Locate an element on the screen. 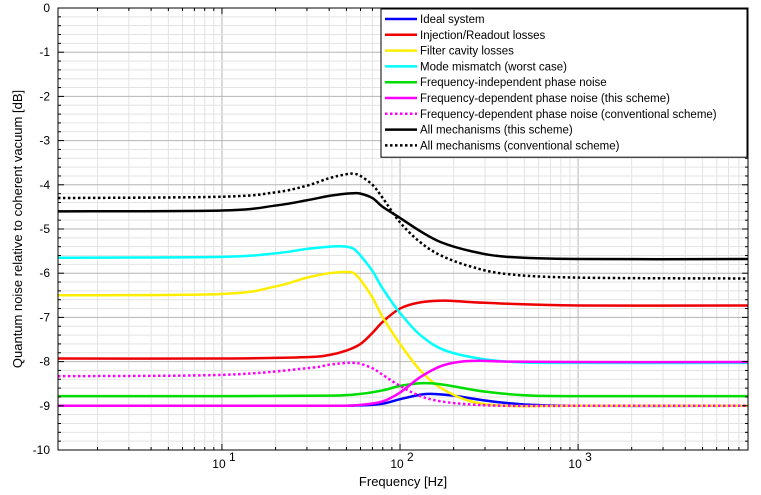 The width and height of the screenshot is (761, 495). legend-label: Ideal system is located at coordinates (452, 20).